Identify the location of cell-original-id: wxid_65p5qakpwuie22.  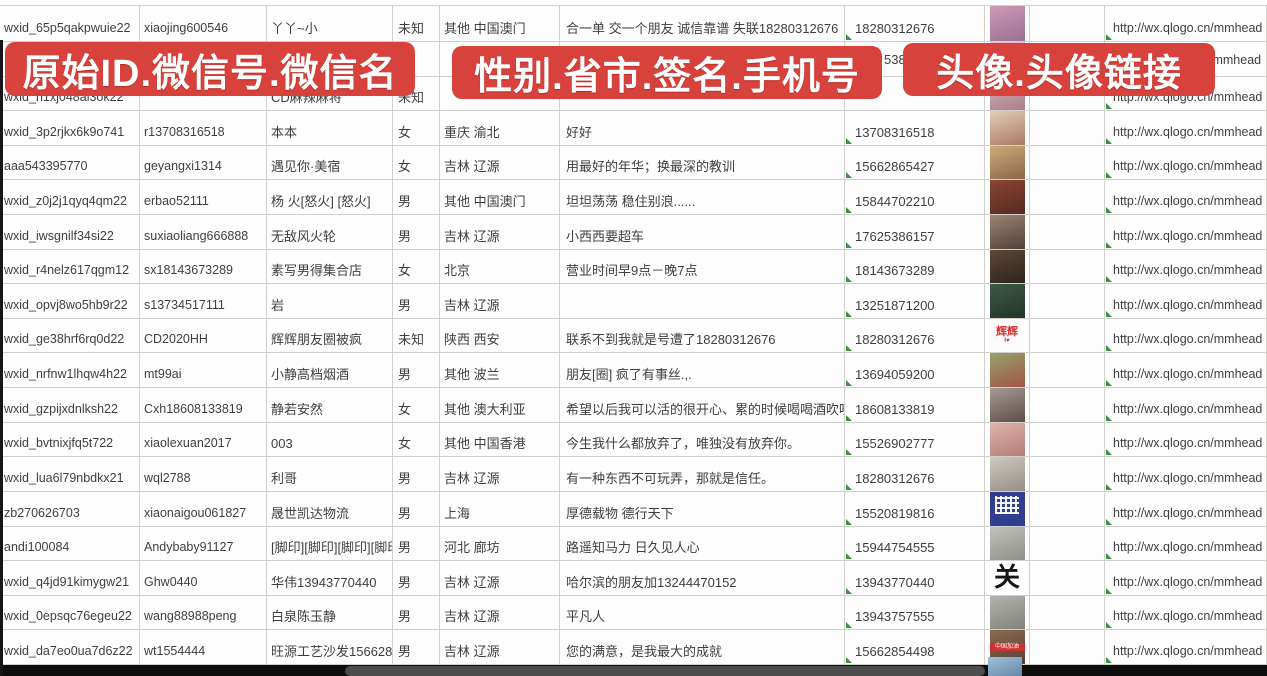
(70, 23).